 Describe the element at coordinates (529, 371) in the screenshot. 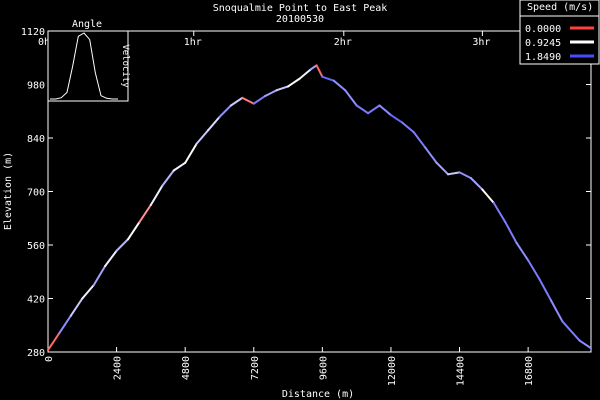

I see `x-tick-label: 16800` at that location.